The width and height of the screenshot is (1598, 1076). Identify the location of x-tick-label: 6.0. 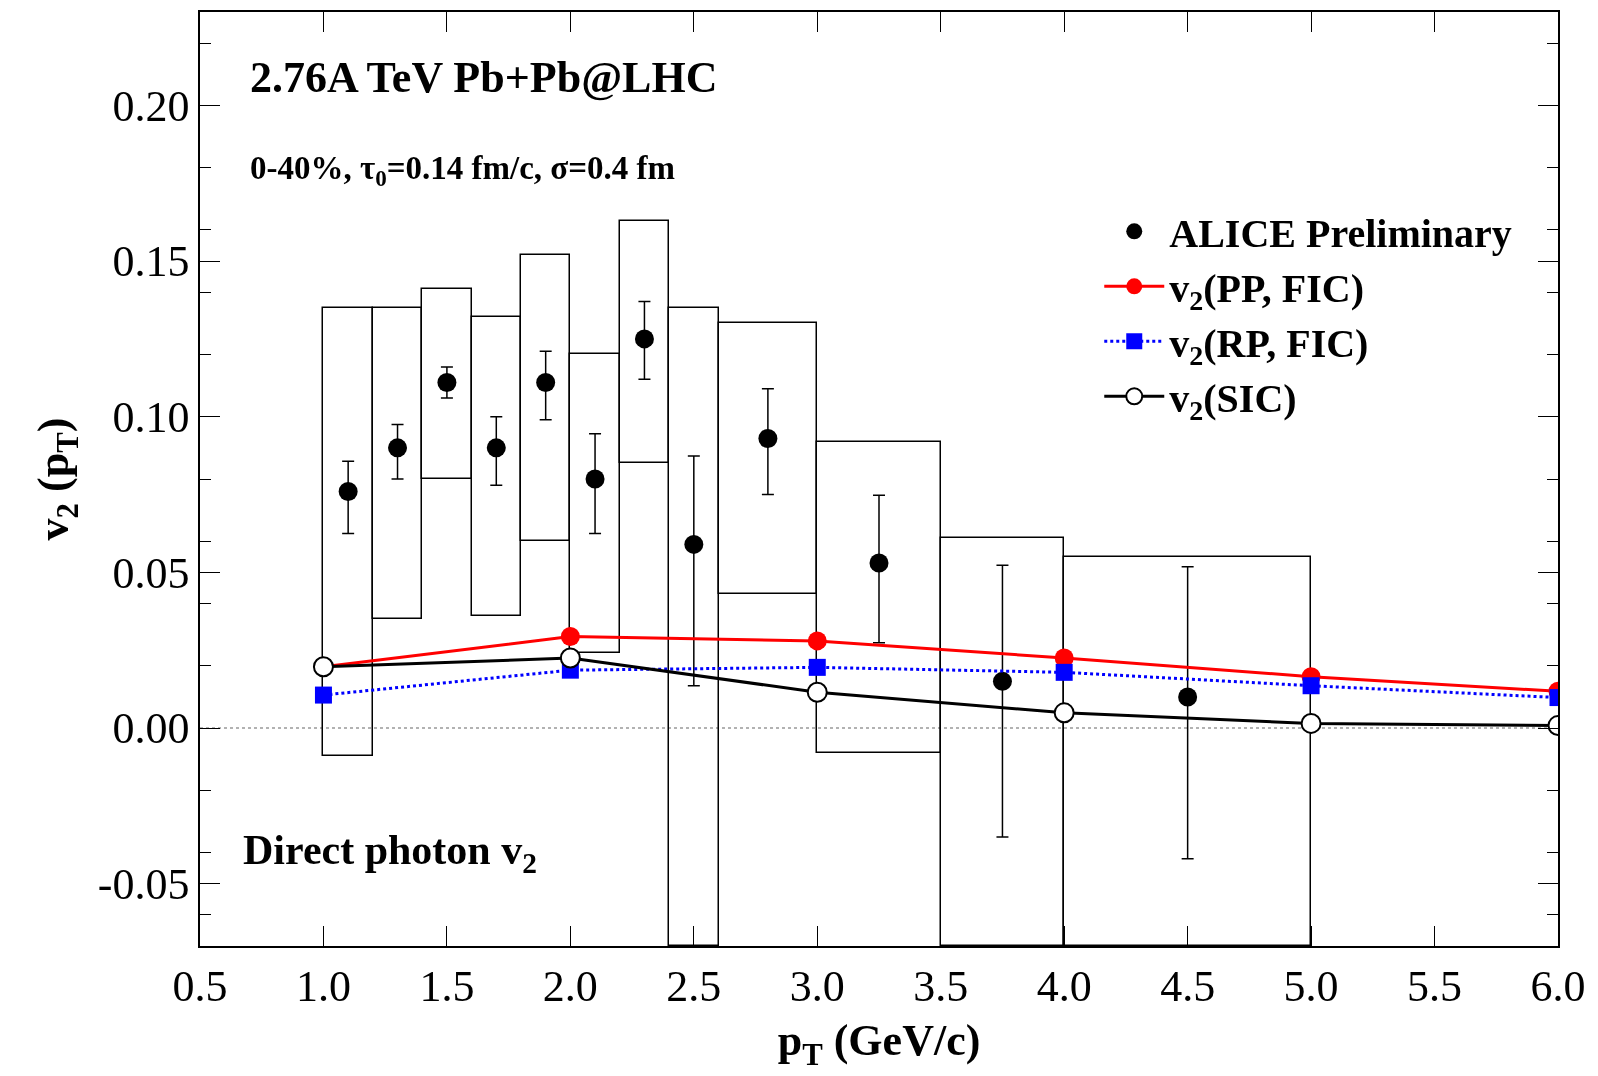
(1558, 986).